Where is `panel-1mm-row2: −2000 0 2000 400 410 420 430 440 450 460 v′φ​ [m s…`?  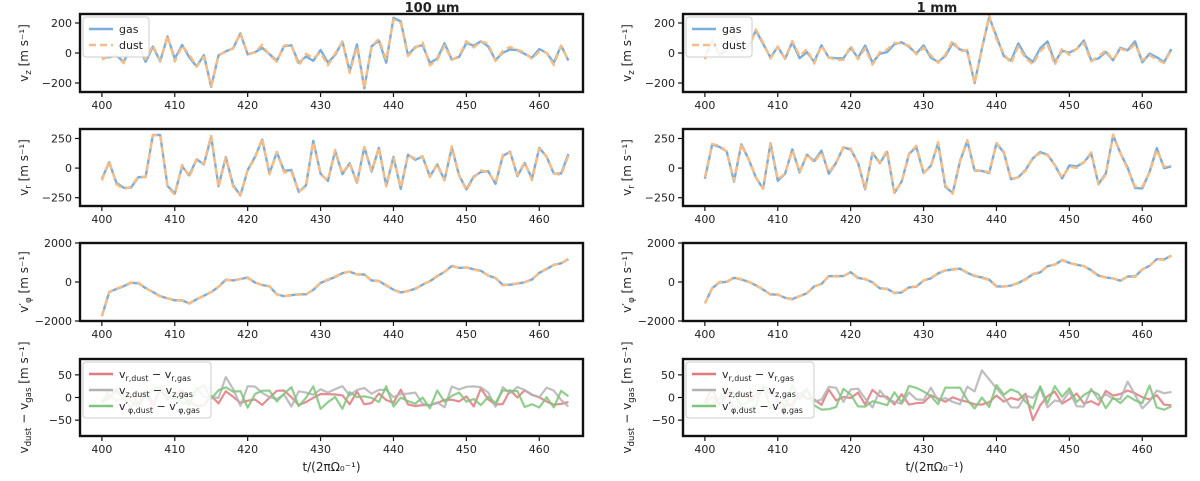
panel-1mm-row2: −2000 0 2000 400 410 420 430 440 450 460 v′φ​ [m s… is located at coordinates (904, 289).